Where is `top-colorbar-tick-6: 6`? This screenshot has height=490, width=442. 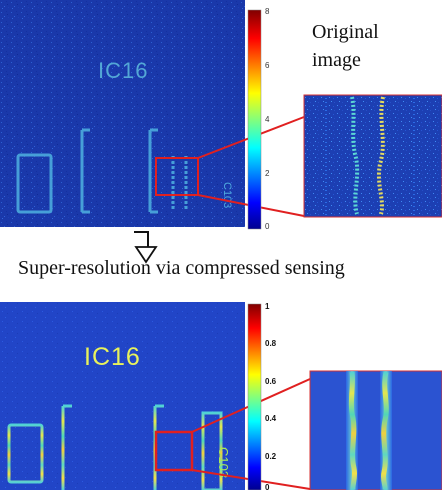 top-colorbar-tick-6: 6 is located at coordinates (267, 65).